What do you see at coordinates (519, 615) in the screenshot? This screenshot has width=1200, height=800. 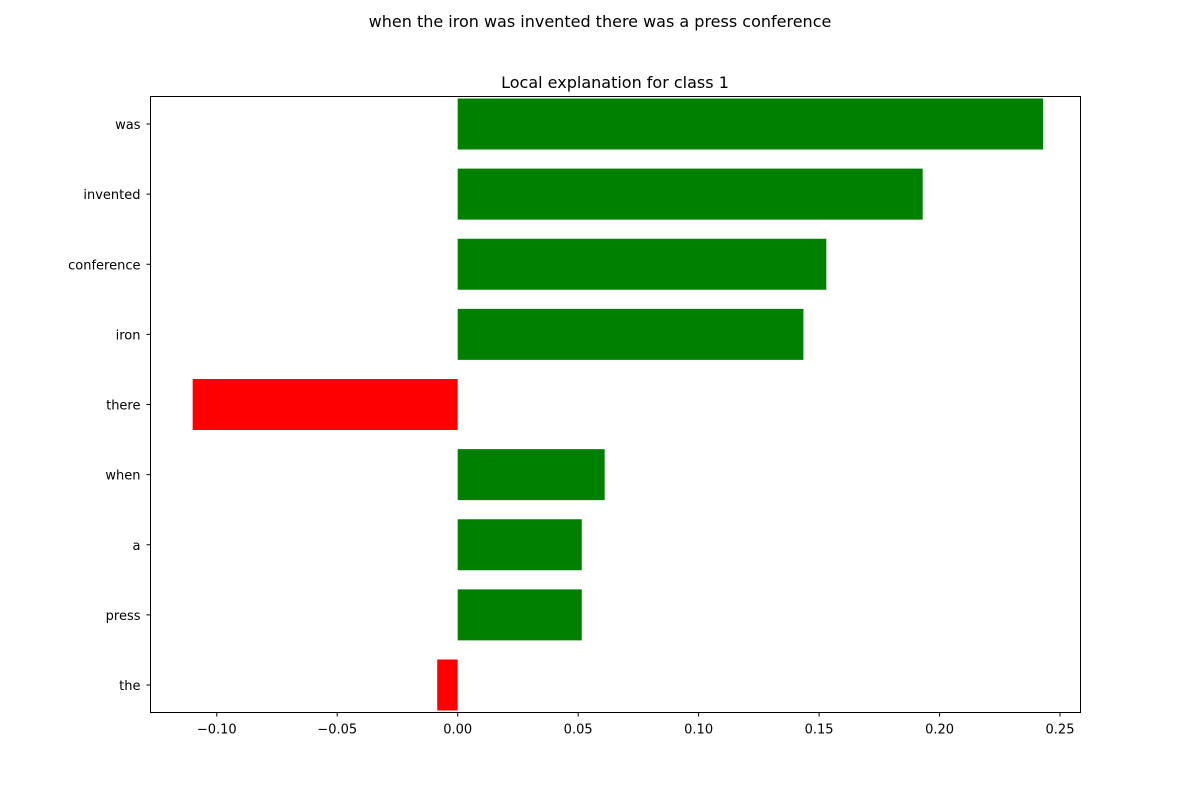 I see `bar-press` at bounding box center [519, 615].